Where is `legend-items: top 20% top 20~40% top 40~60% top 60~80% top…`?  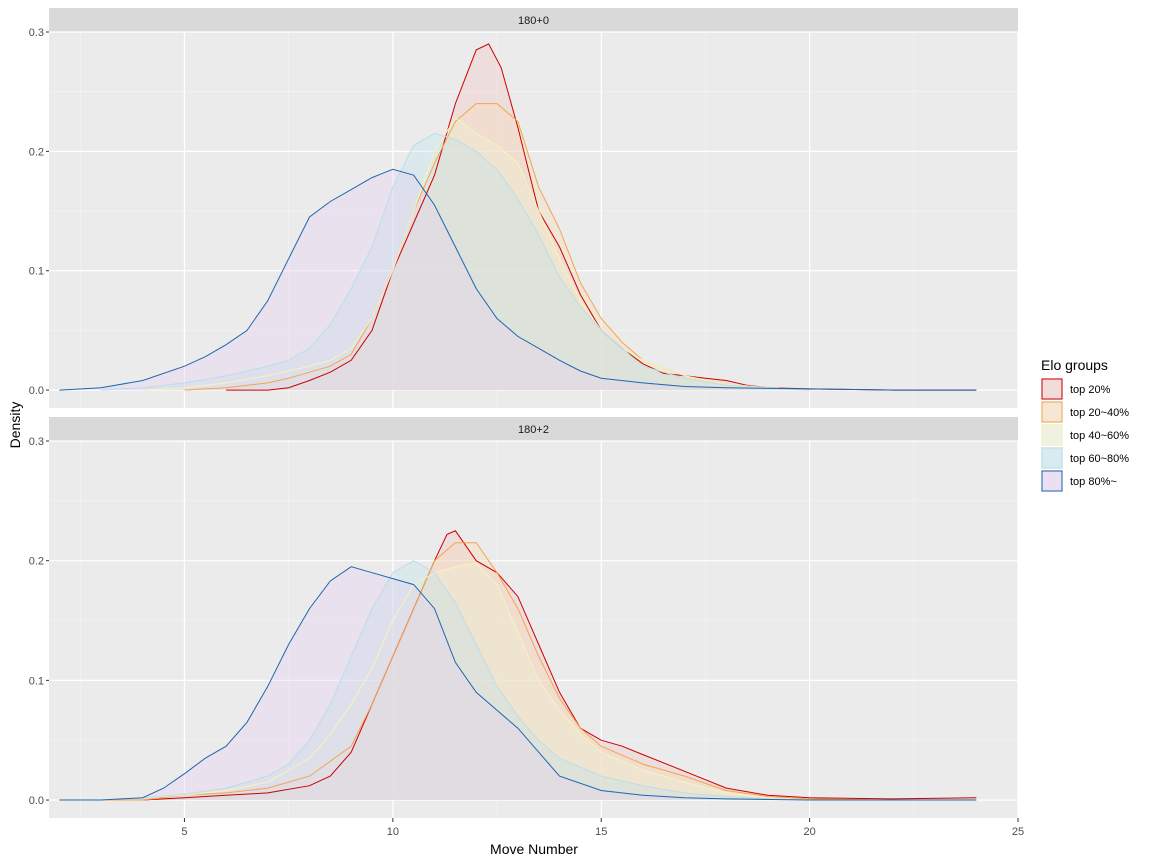 legend-items: top 20% top 20~40% top 40~60% top 60~80% top… is located at coordinates (1085, 435).